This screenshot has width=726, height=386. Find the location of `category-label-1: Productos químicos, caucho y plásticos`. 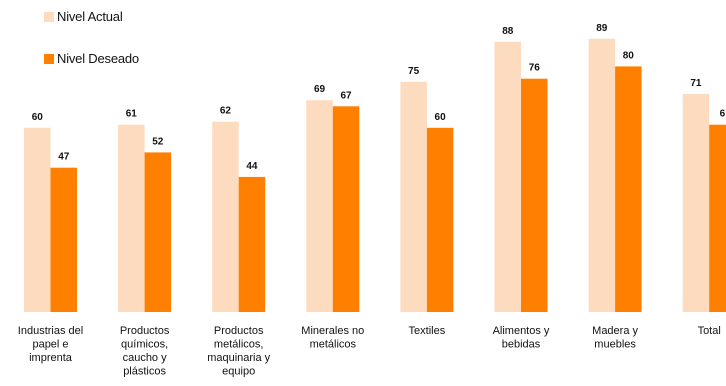

category-label-1: Productos químicos, caucho y plásticos is located at coordinates (145, 351).